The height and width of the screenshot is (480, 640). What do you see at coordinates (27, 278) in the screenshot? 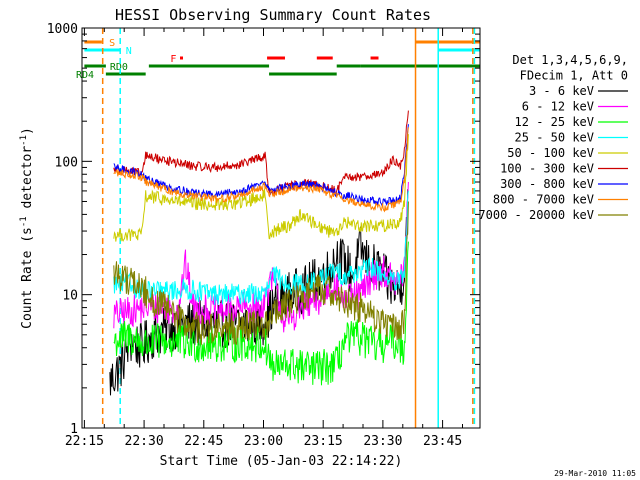
I see `y-axis-label-part1: Count Rate (s` at bounding box center [27, 278].